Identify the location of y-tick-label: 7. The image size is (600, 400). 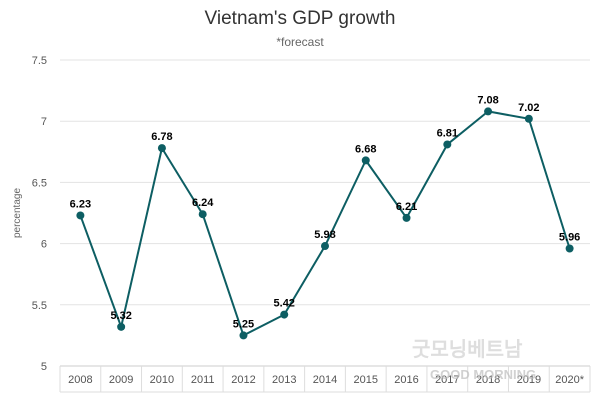
(44, 122).